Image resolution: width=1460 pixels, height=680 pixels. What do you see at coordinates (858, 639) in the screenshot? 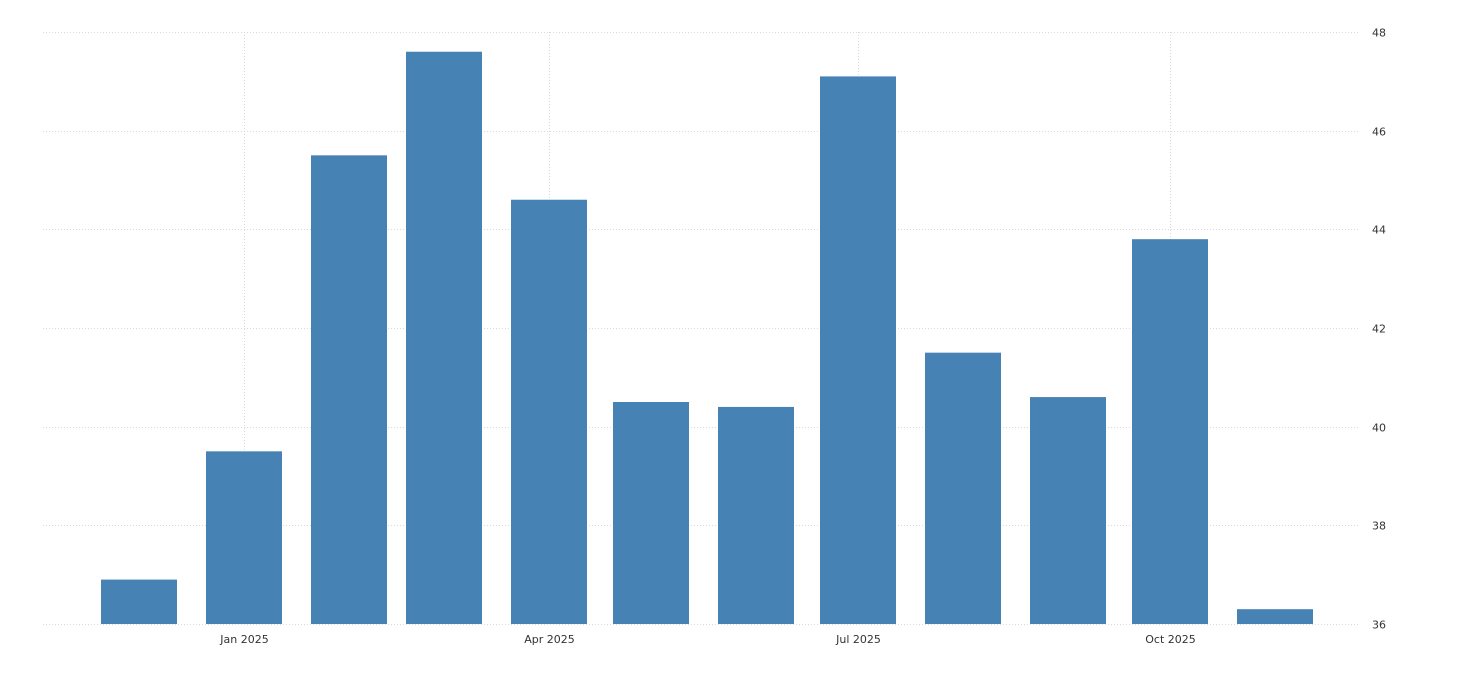
I see `x-tick-label: Jul 2025` at bounding box center [858, 639].